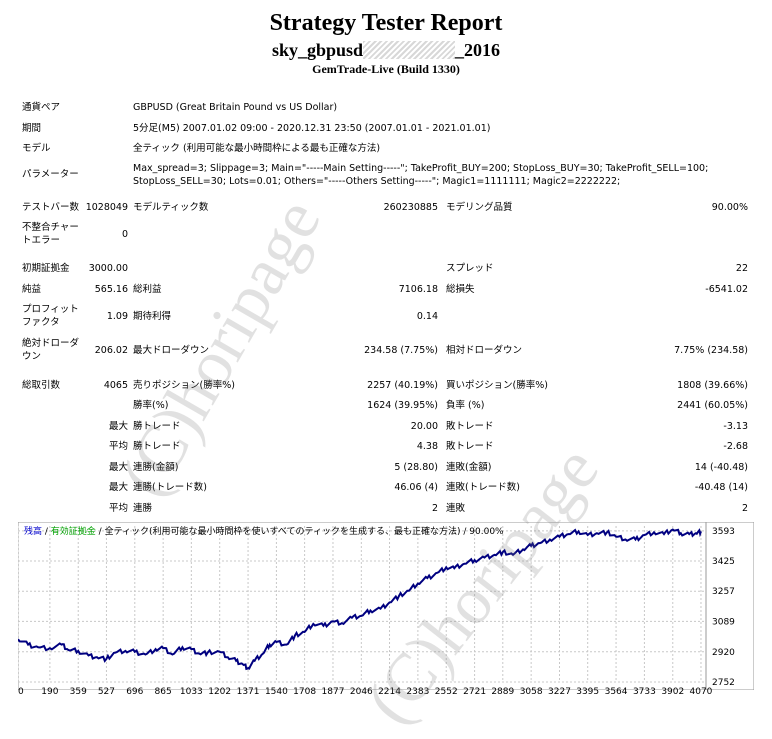 This screenshot has height=739, width=772. Describe the element at coordinates (78, 692) in the screenshot. I see `x-tick-label: 359` at that location.